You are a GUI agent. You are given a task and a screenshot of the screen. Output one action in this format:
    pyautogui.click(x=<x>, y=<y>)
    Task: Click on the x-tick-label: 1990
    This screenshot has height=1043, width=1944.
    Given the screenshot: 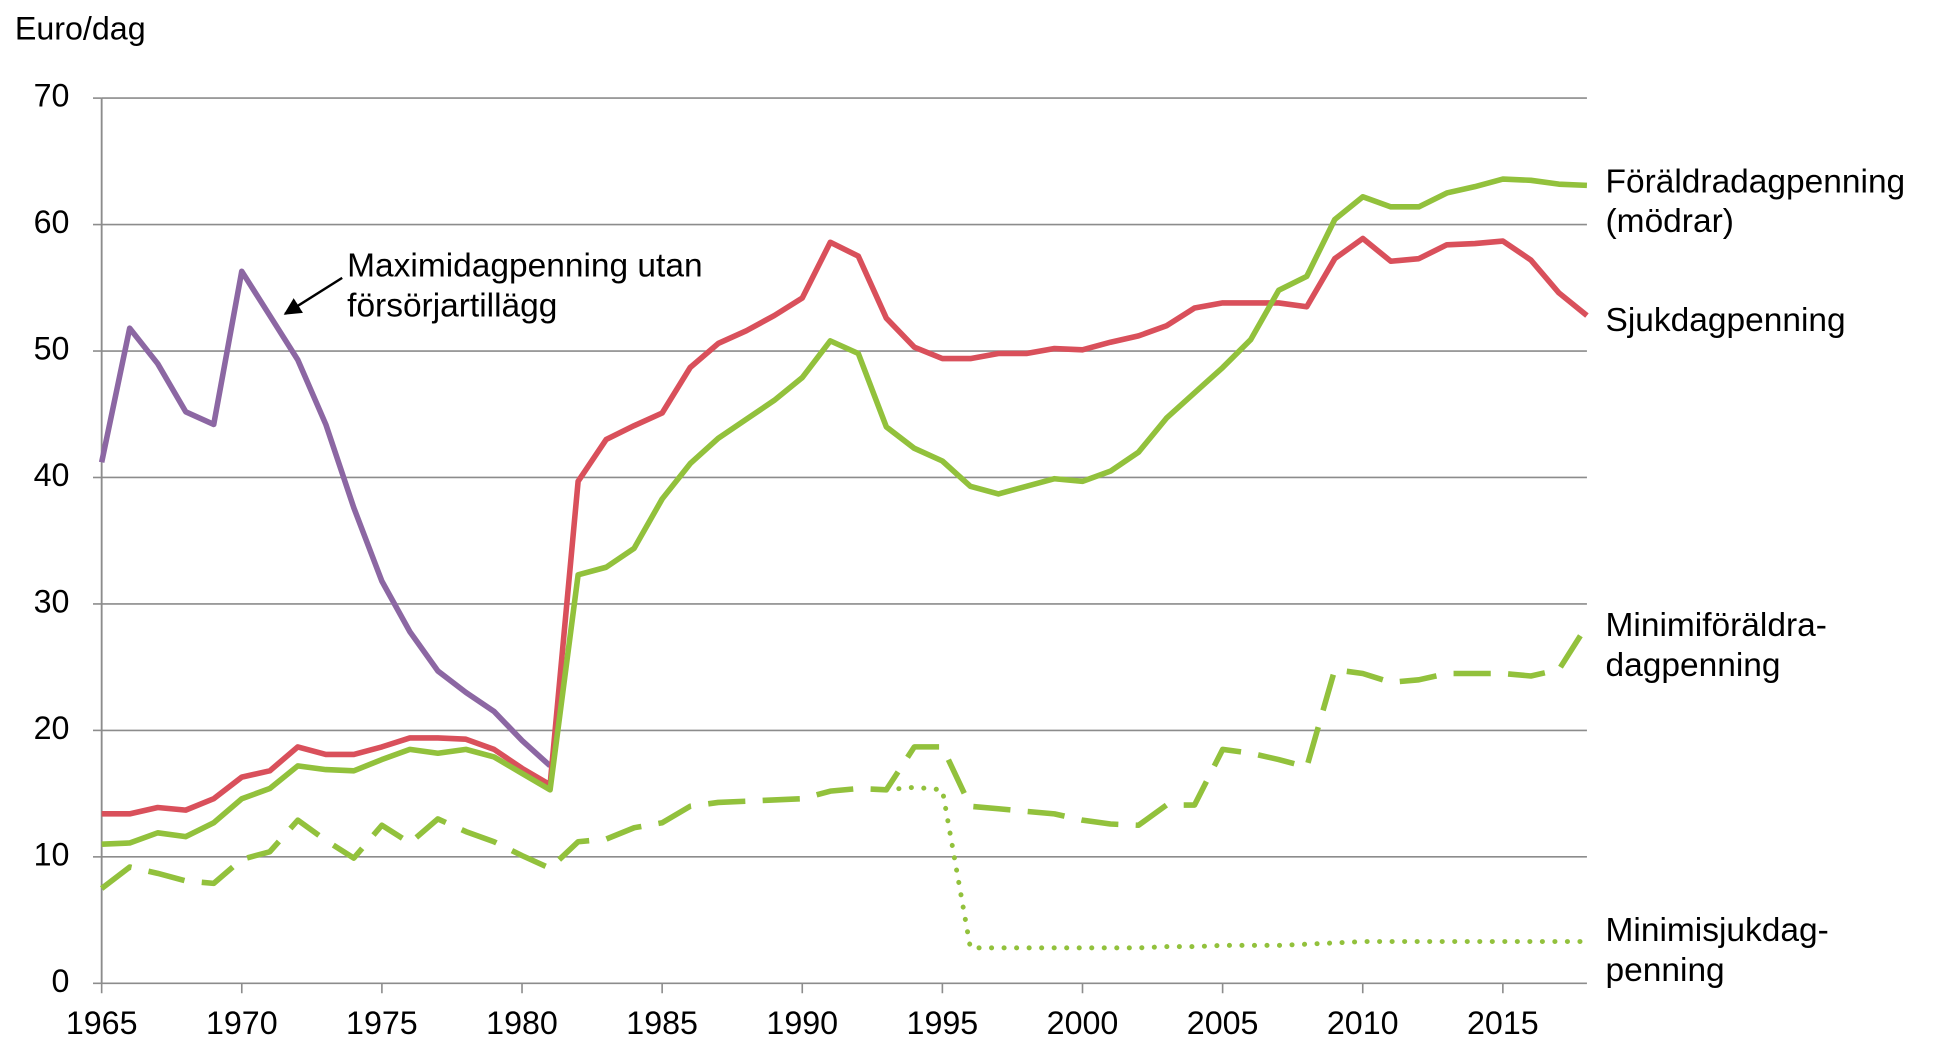 What is the action you would take?
    pyautogui.click(x=802, y=1023)
    